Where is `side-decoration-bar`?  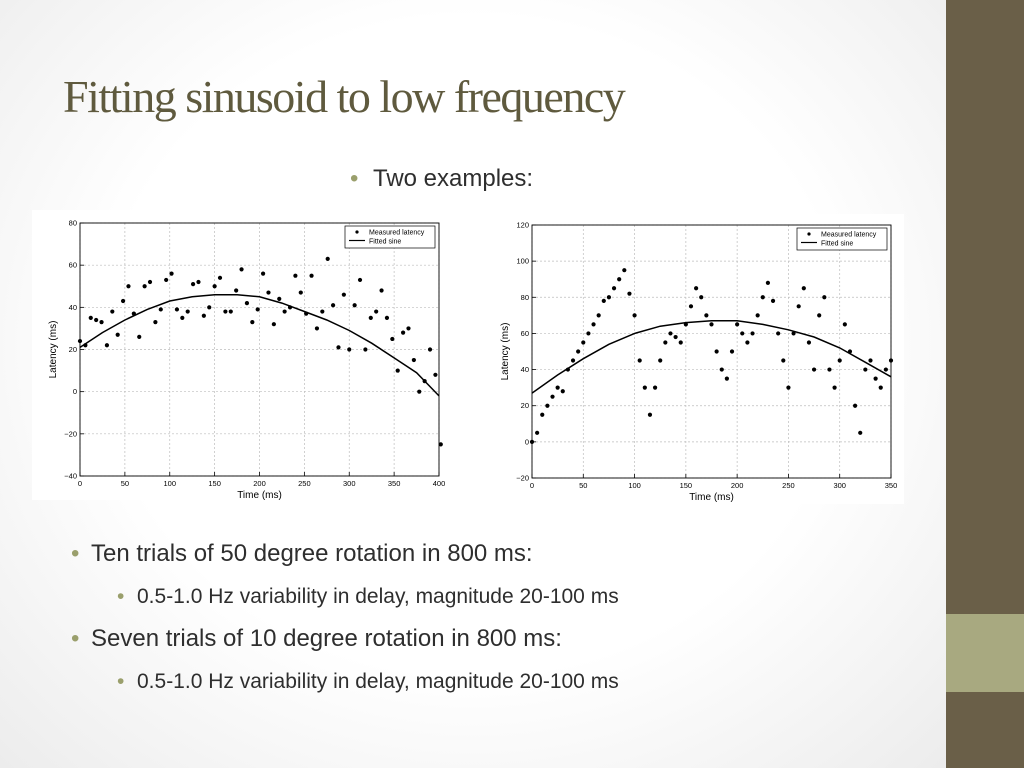 side-decoration-bar is located at coordinates (985, 384).